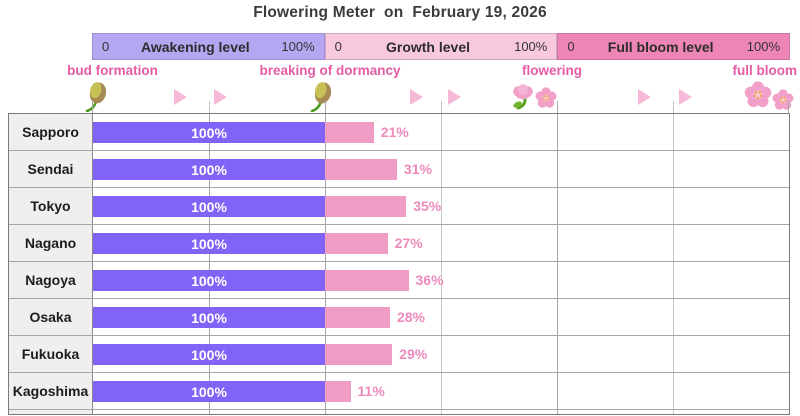  I want to click on growth-value-label: 35%, so click(427, 206).